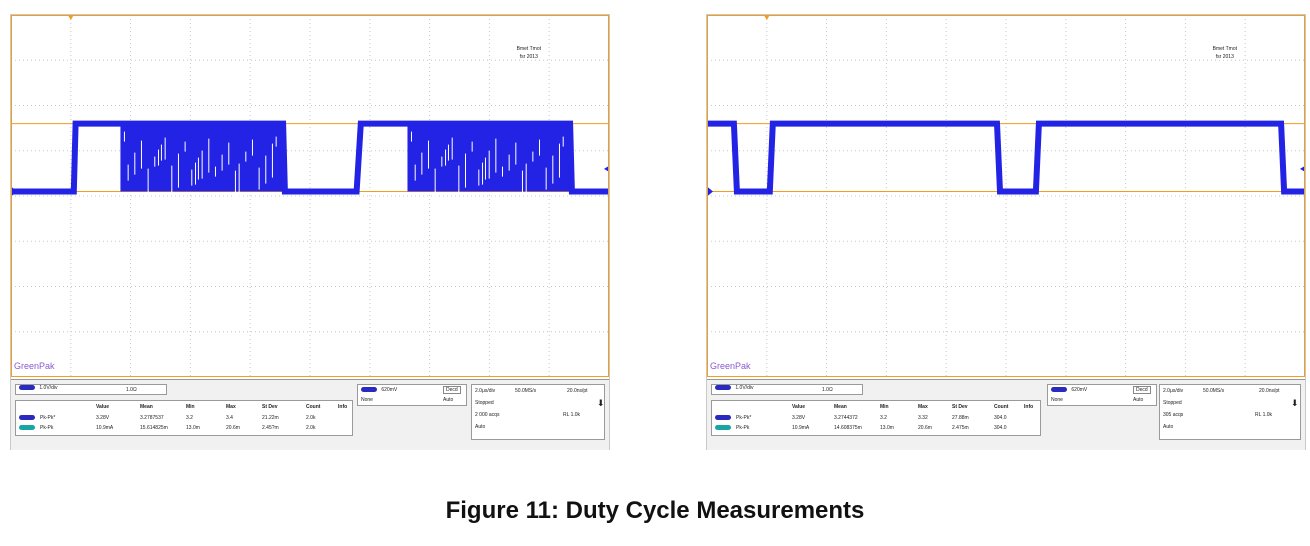 The width and height of the screenshot is (1310, 546). What do you see at coordinates (787, 389) in the screenshot?
I see `vertical-scale-box: 1.0V/div 1.0Ω` at bounding box center [787, 389].